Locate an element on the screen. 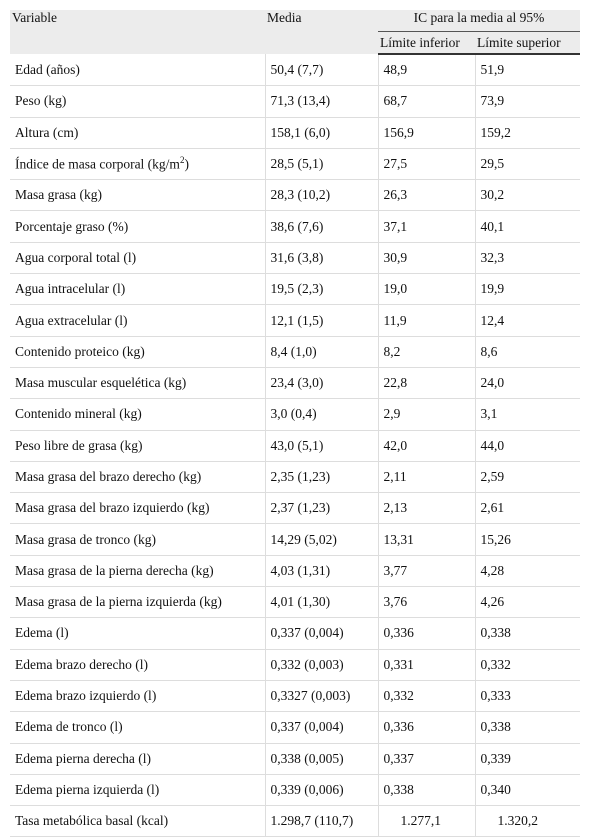 The width and height of the screenshot is (590, 837). table-cell: Agua corporal total (l) is located at coordinates (138, 258).